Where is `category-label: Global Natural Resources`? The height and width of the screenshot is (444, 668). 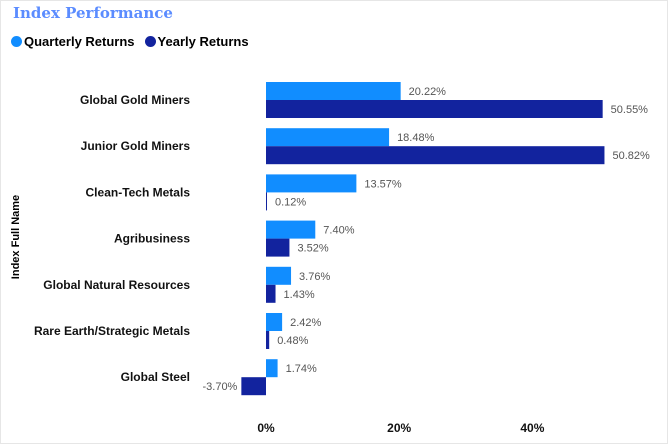 category-label: Global Natural Resources is located at coordinates (116, 285).